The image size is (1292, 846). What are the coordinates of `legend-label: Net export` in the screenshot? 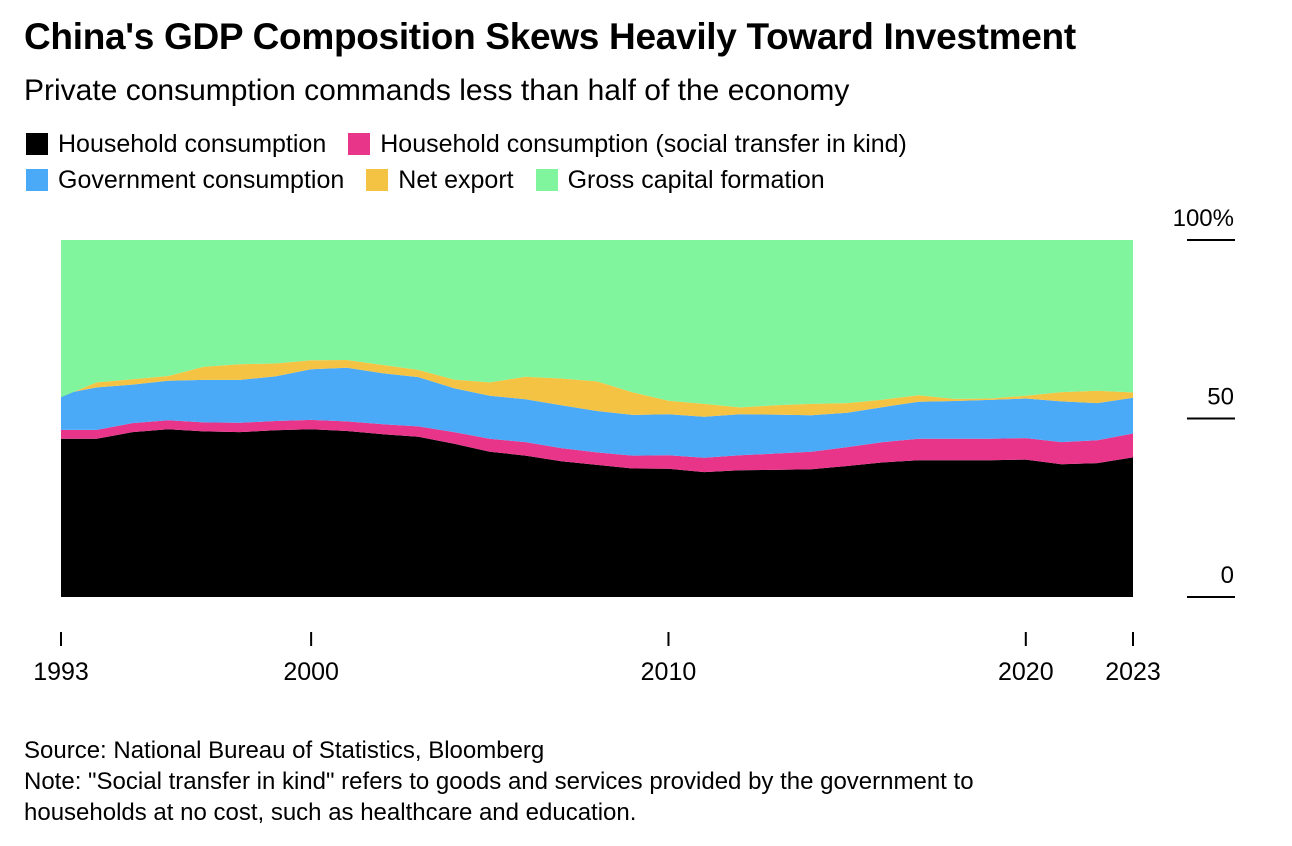 It's located at (456, 179).